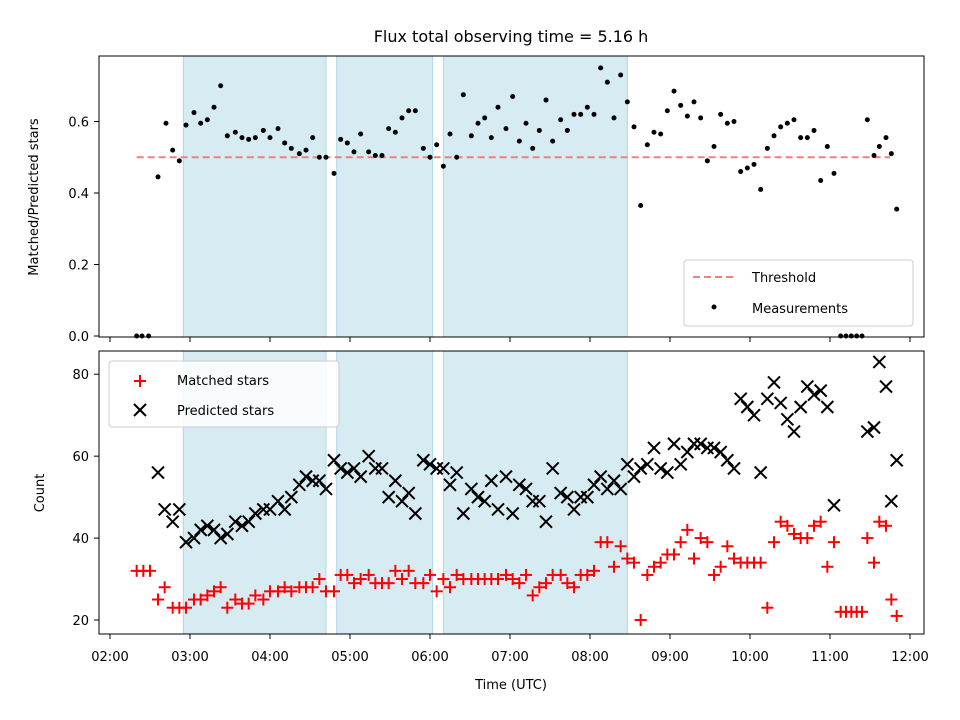  I want to click on matched-legend-label: Matched stars, so click(223, 381).